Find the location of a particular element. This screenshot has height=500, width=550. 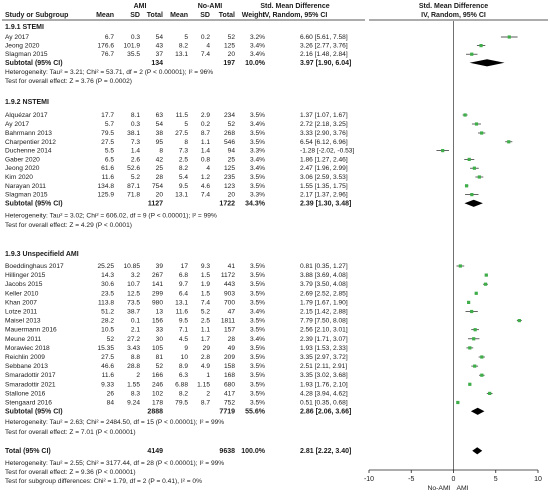

study-ci: 2.69 [2.52, 2.85] is located at coordinates (324, 293).